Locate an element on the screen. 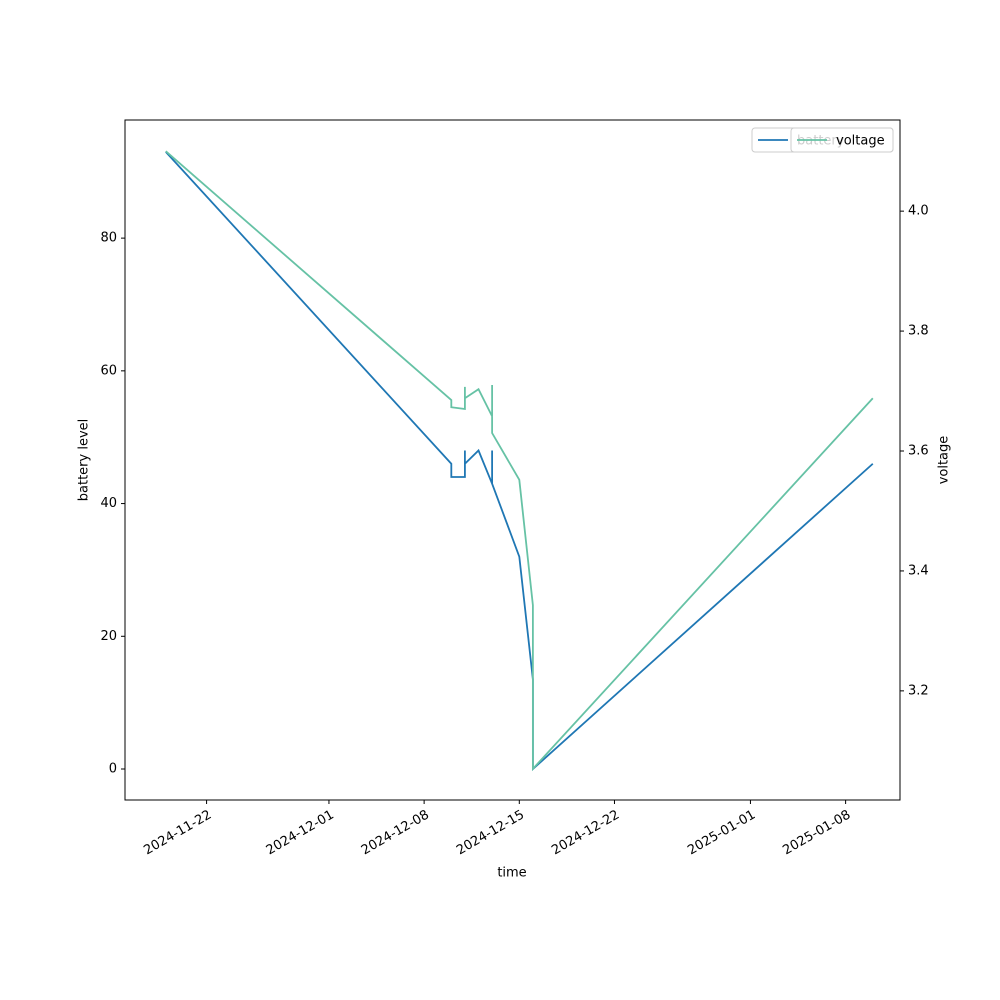  y-tick-label: 40 is located at coordinates (108, 503).